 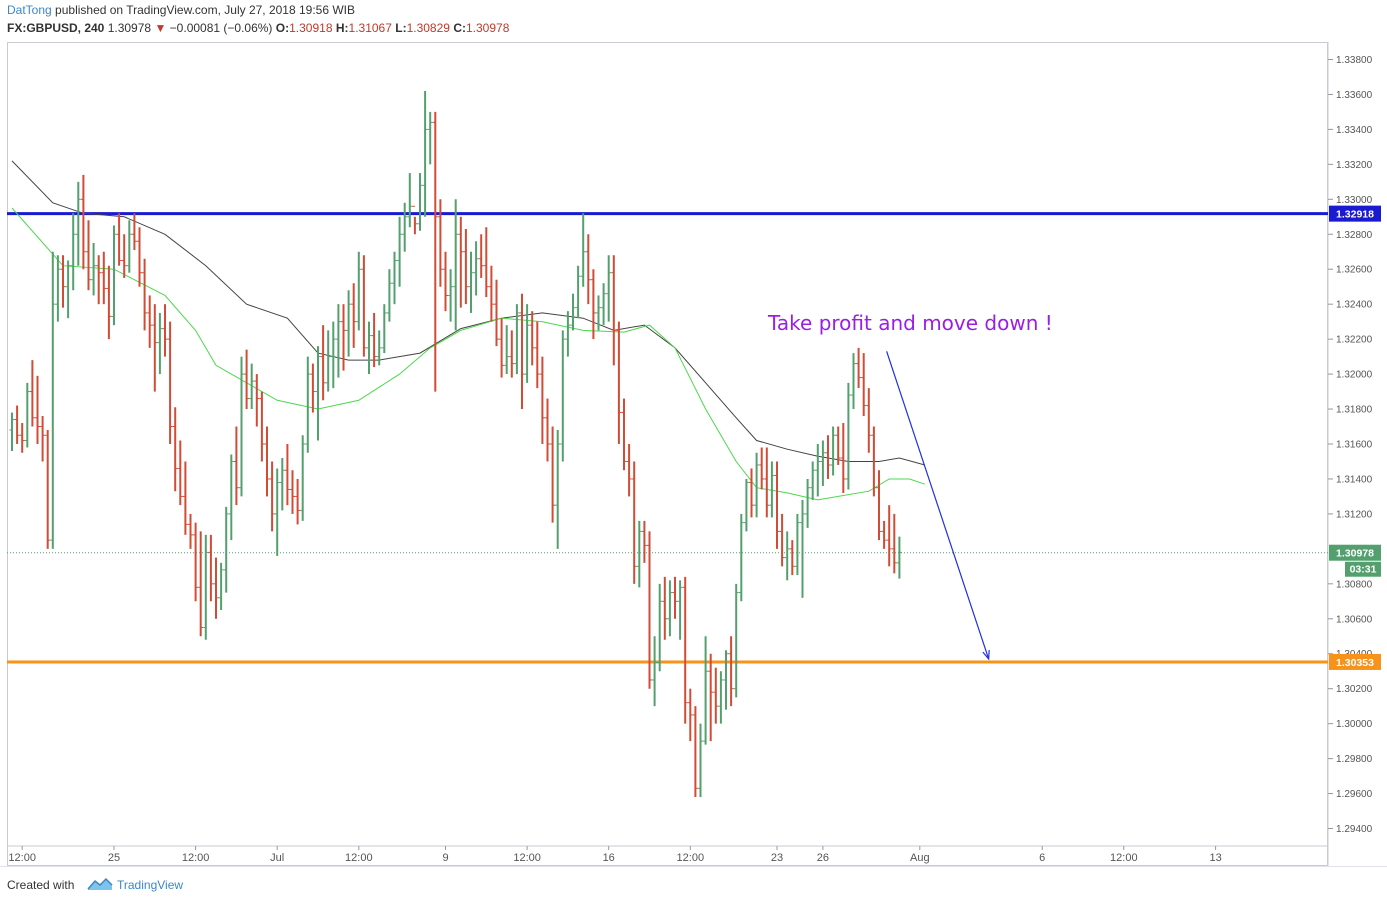 What do you see at coordinates (428, 28) in the screenshot?
I see `low-value: 1.30829` at bounding box center [428, 28].